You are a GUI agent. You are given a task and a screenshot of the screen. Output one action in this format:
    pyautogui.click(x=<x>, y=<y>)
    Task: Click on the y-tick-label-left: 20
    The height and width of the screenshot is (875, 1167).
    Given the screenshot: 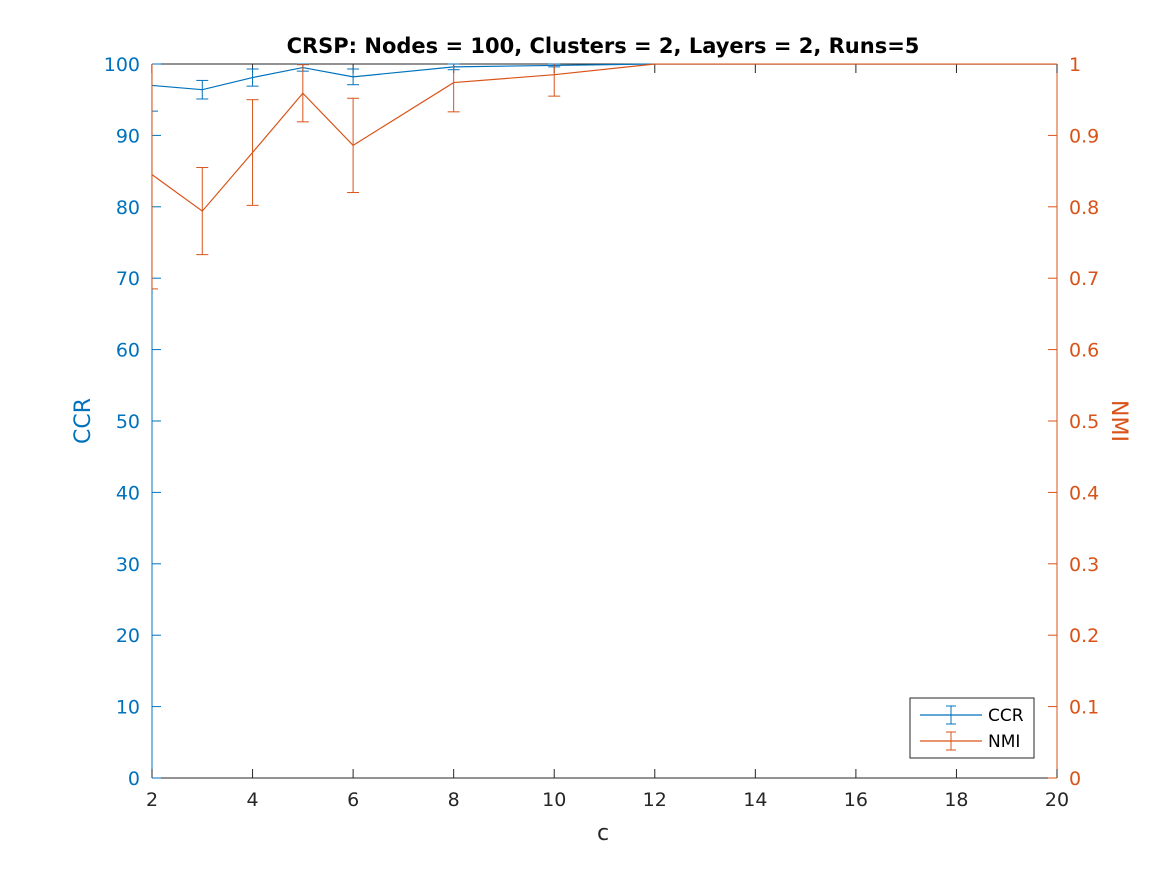 What is the action you would take?
    pyautogui.click(x=128, y=636)
    